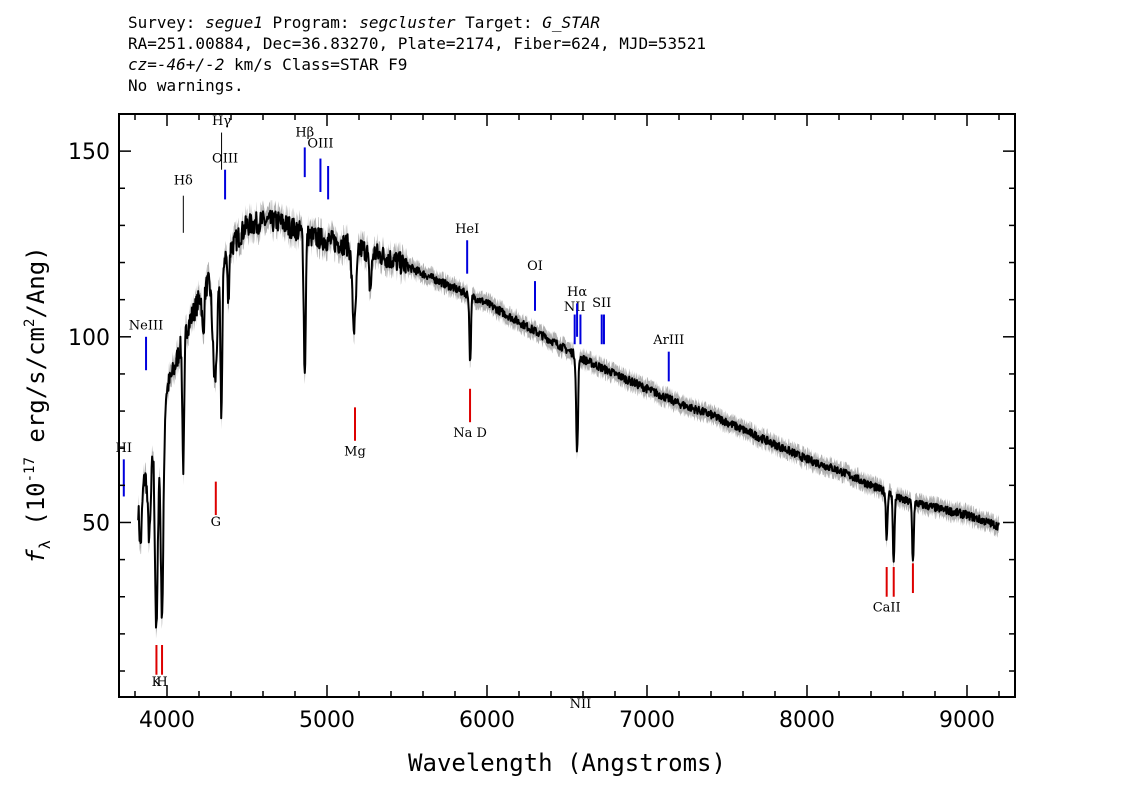  What do you see at coordinates (89, 152) in the screenshot?
I see `y-tick-label: 150` at bounding box center [89, 152].